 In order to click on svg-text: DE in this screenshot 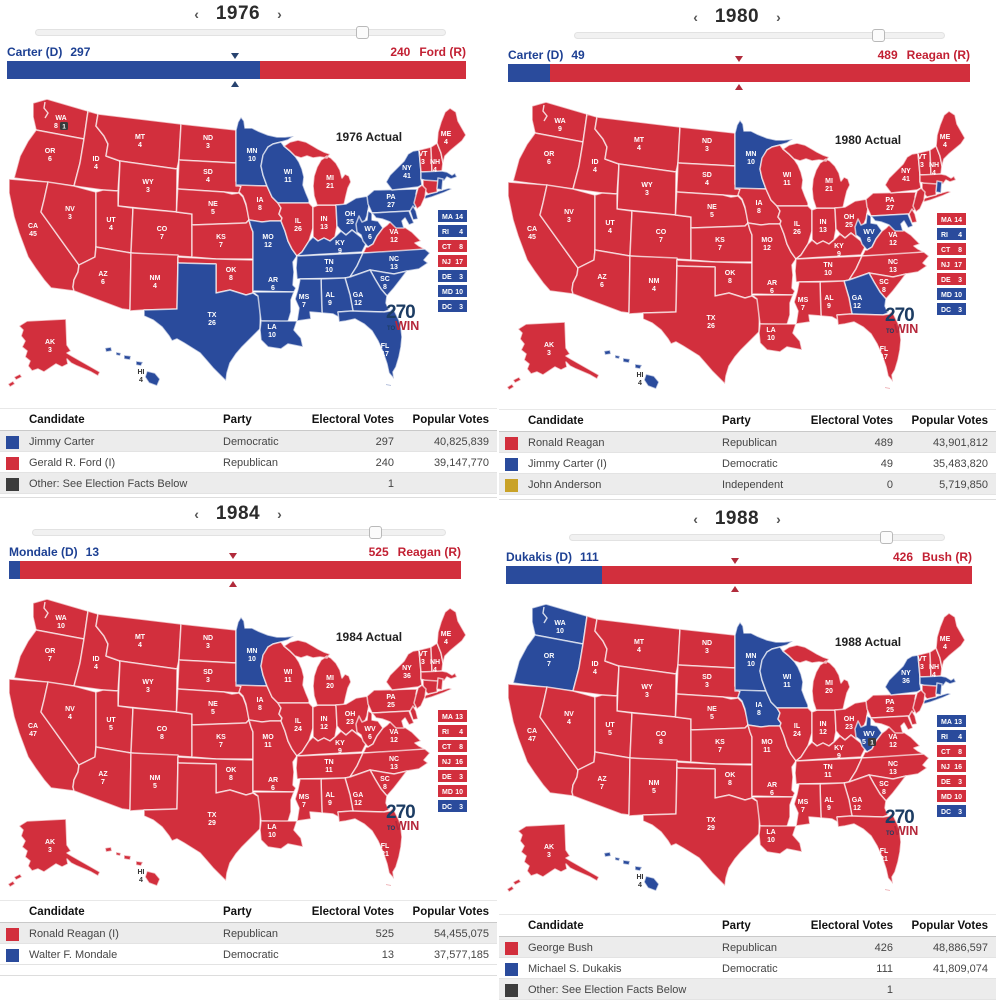, I will do `click(946, 782)`.